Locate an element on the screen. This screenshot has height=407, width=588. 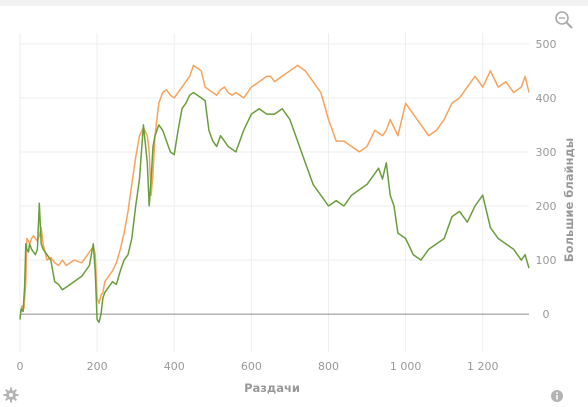
y-tick-label: 200 is located at coordinates (546, 206).